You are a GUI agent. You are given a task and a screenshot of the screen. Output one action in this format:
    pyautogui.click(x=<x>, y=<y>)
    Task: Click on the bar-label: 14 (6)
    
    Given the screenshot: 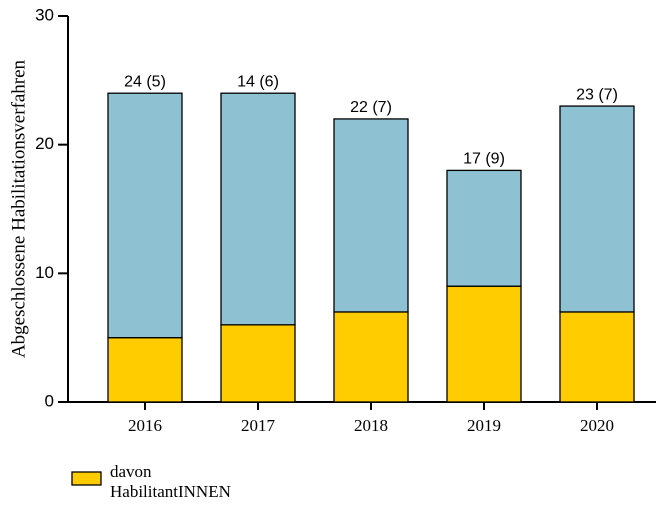 What is the action you would take?
    pyautogui.click(x=258, y=81)
    